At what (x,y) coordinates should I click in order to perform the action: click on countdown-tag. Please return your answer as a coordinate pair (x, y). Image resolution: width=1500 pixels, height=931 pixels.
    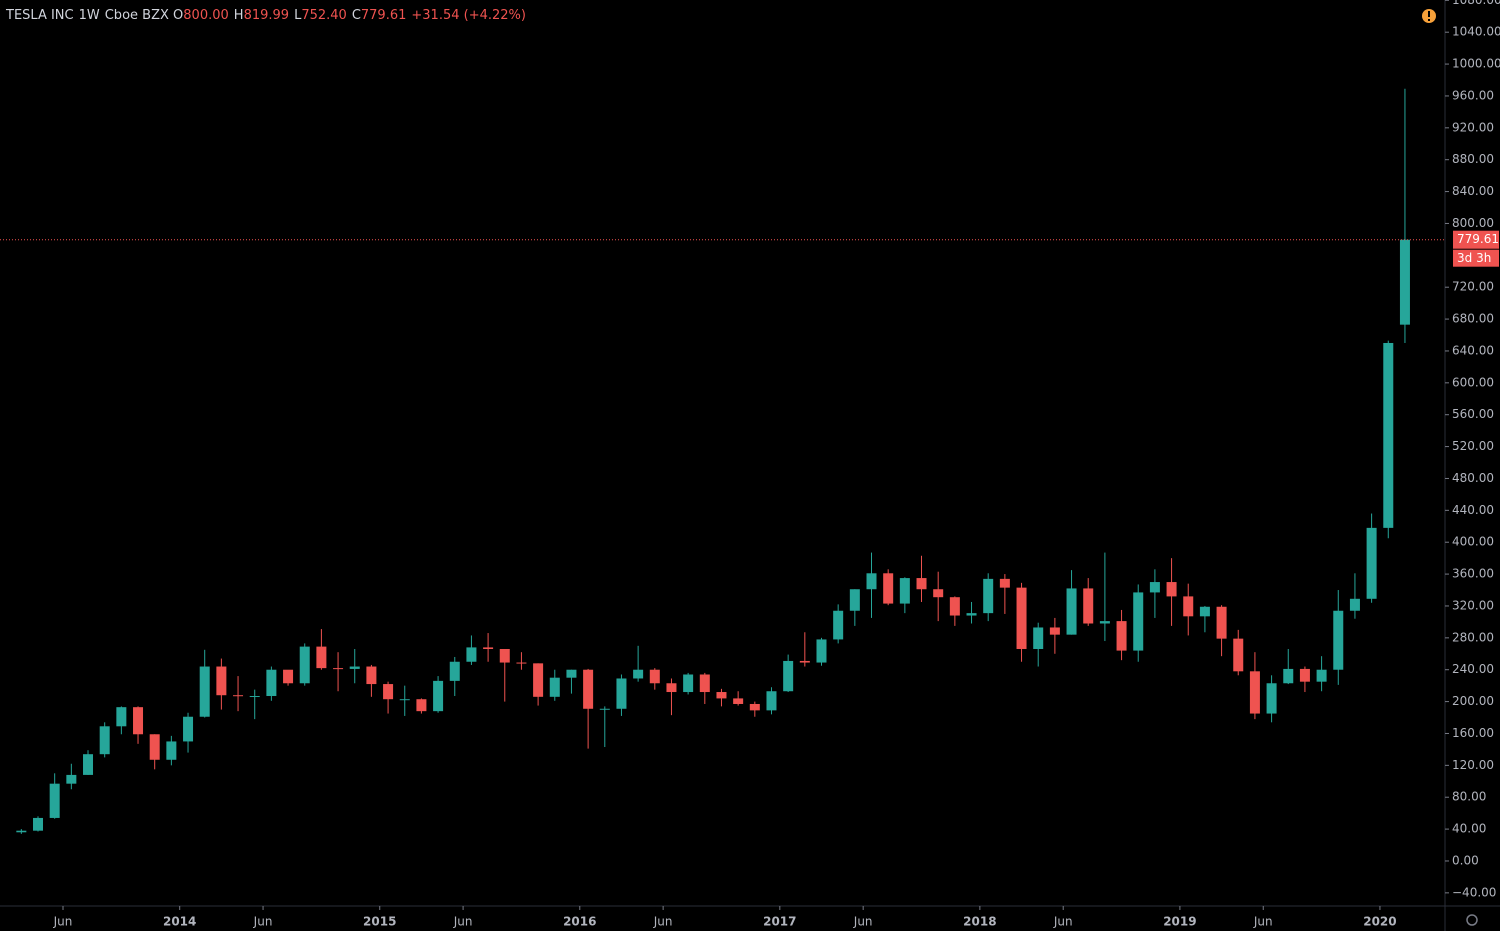
    Looking at the image, I should click on (1476, 258).